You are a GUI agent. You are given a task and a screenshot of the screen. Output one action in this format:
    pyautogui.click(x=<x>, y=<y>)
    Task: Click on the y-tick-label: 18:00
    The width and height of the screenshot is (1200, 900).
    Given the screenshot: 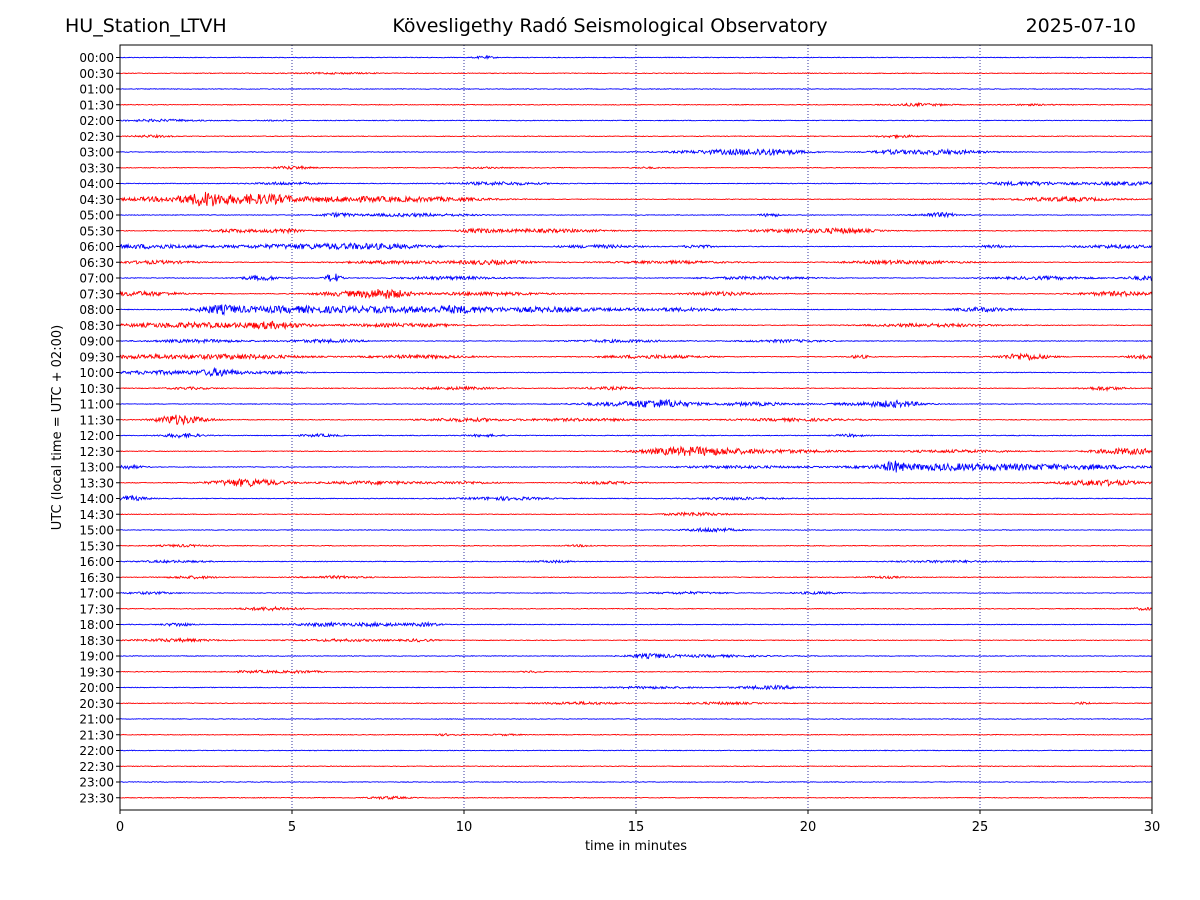 What is the action you would take?
    pyautogui.click(x=96, y=625)
    